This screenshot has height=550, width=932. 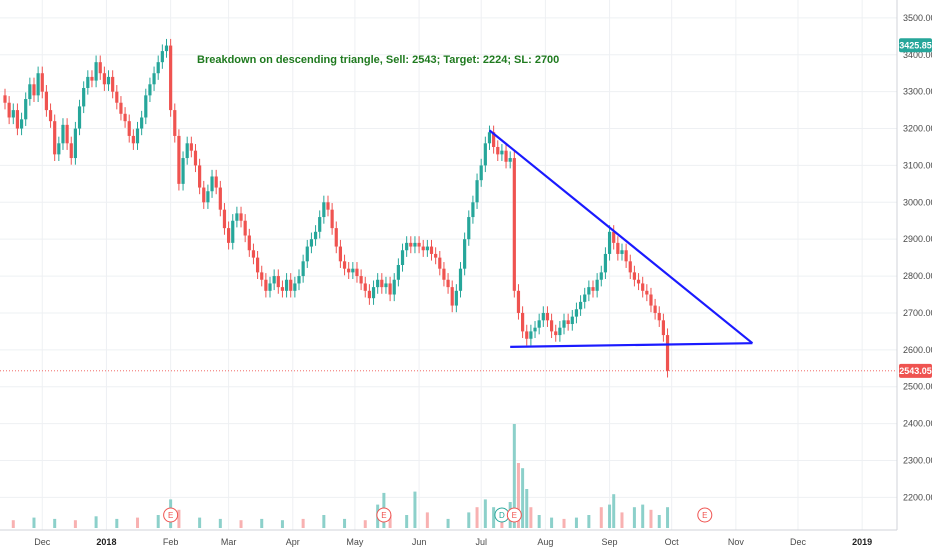 What do you see at coordinates (672, 542) in the screenshot?
I see `x-tick-label: Oct` at bounding box center [672, 542].